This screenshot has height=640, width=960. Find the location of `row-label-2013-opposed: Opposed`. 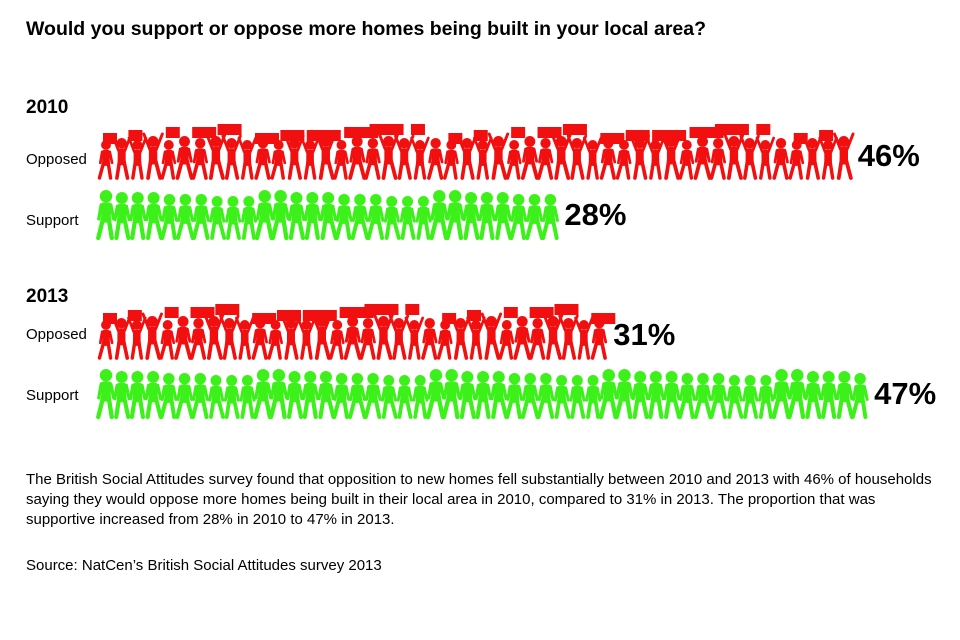

row-label-2013-opposed: Opposed is located at coordinates (56, 334).